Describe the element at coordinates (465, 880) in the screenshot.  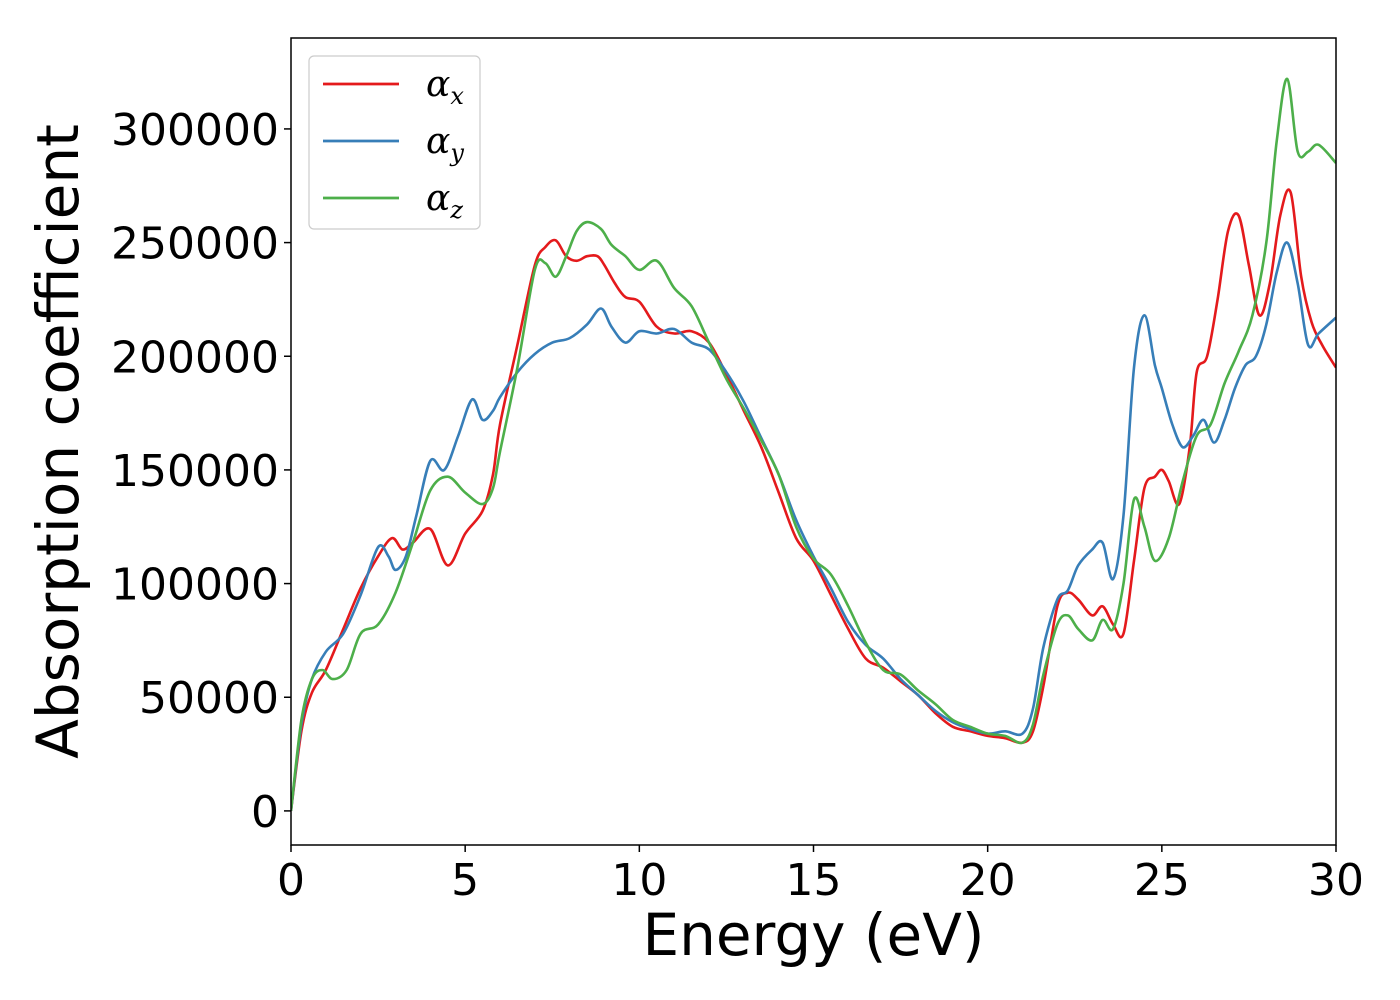
I see `x-tick-label: 5` at that location.